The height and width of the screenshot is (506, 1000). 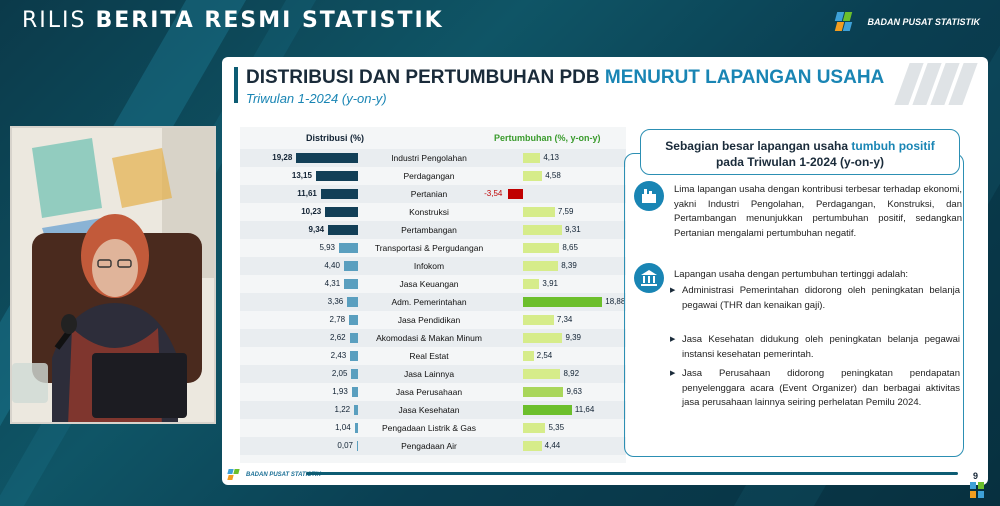 What do you see at coordinates (301, 175) in the screenshot?
I see `distribution-value: 13,15` at bounding box center [301, 175].